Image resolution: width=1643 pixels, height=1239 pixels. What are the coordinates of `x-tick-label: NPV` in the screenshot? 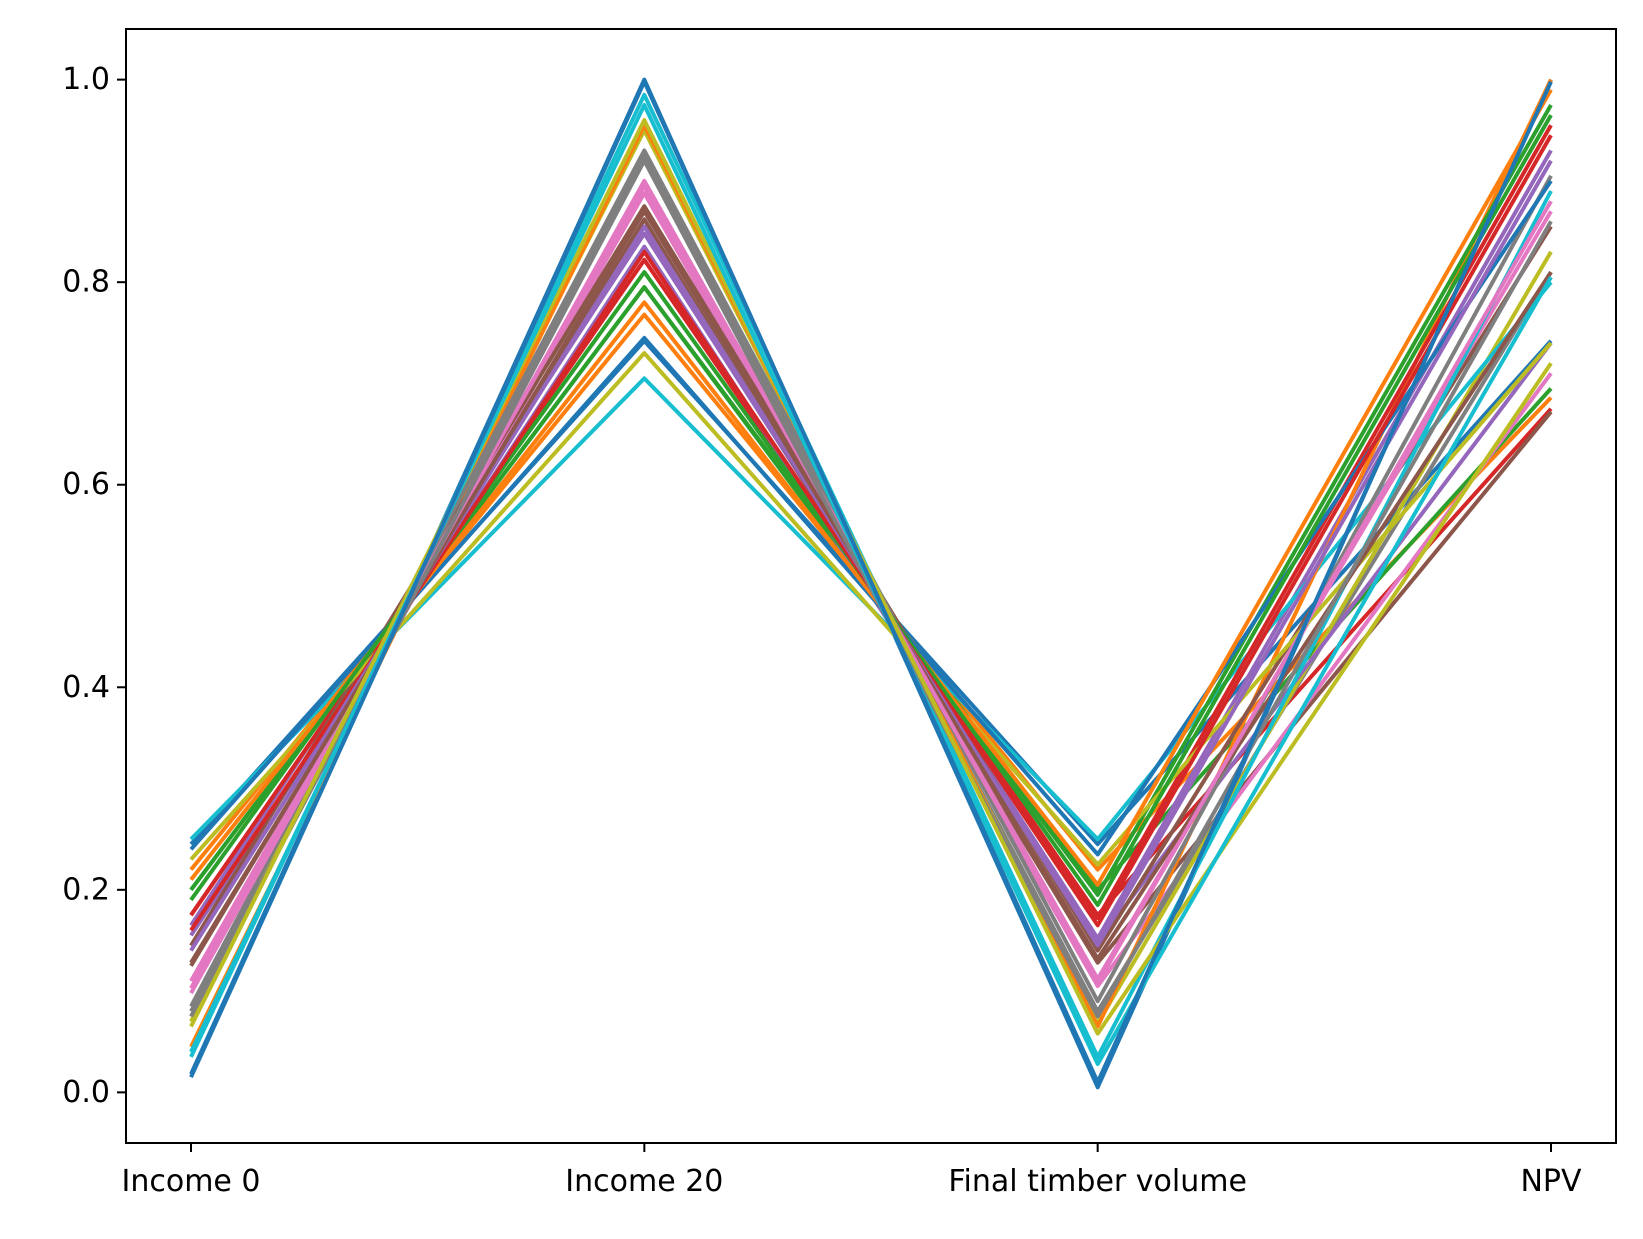 It's located at (1551, 1181).